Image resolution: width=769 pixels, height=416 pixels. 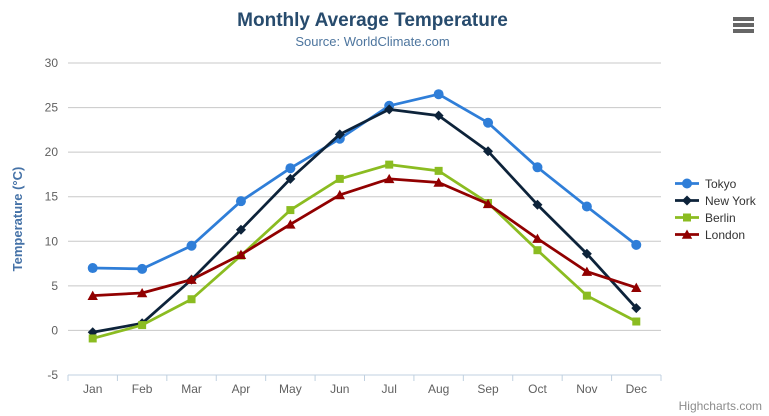 I want to click on x-axis-tick-label: Oct, so click(x=537, y=389).